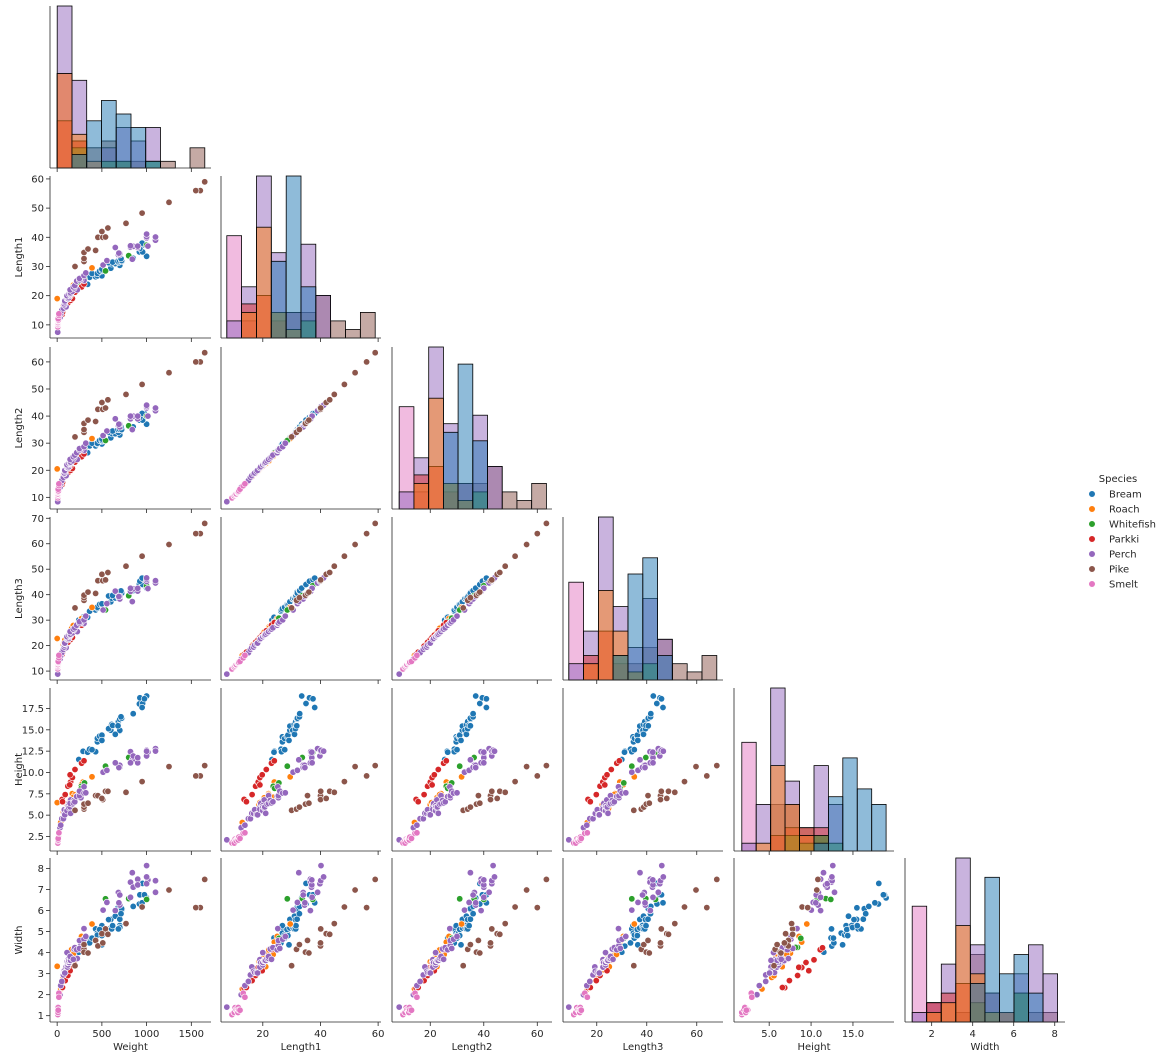 This screenshot has height=1062, width=1165. What do you see at coordinates (1092, 509) in the screenshot?
I see `legend-marker-roach` at bounding box center [1092, 509].